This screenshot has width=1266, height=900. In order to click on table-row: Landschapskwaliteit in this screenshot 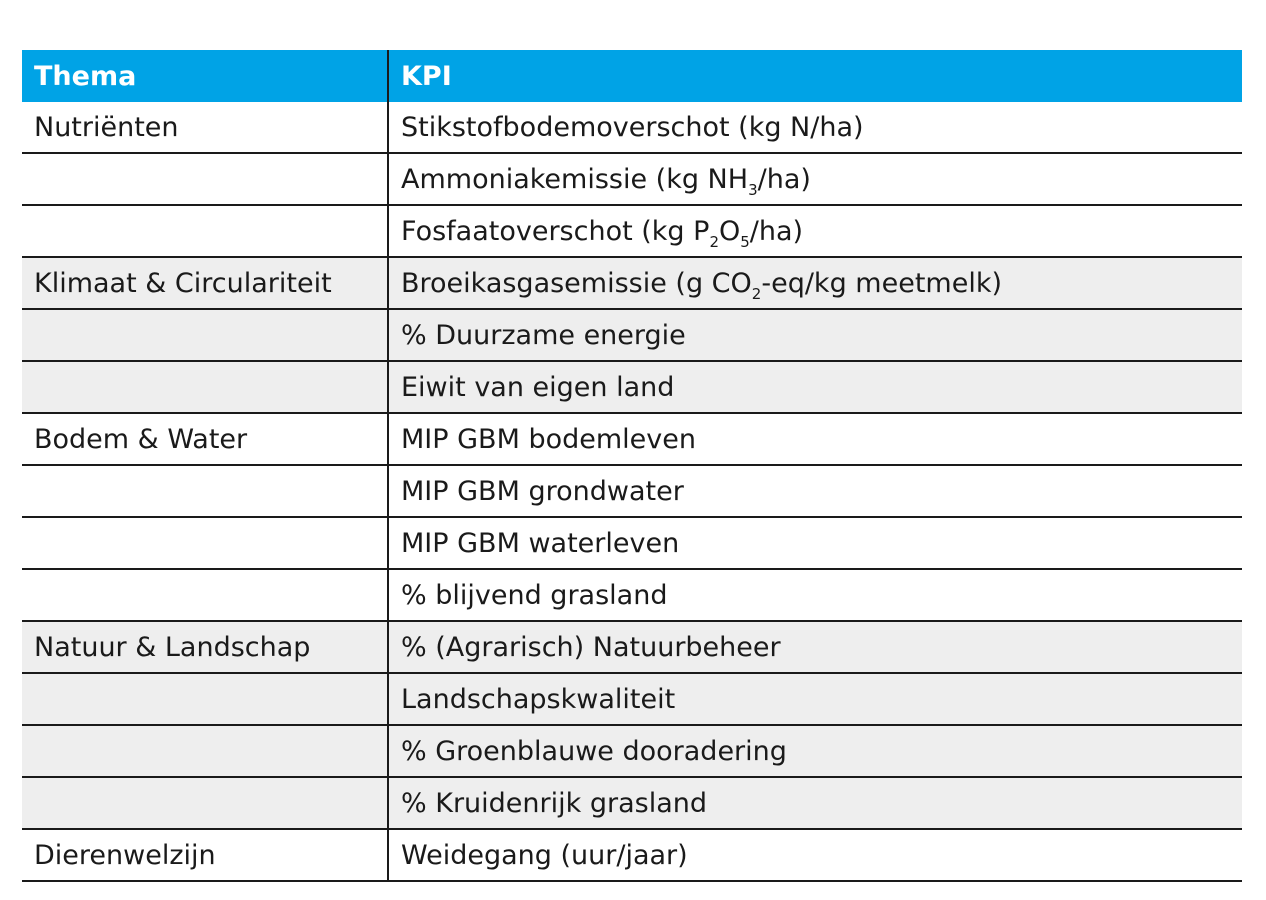, I will do `click(632, 699)`.